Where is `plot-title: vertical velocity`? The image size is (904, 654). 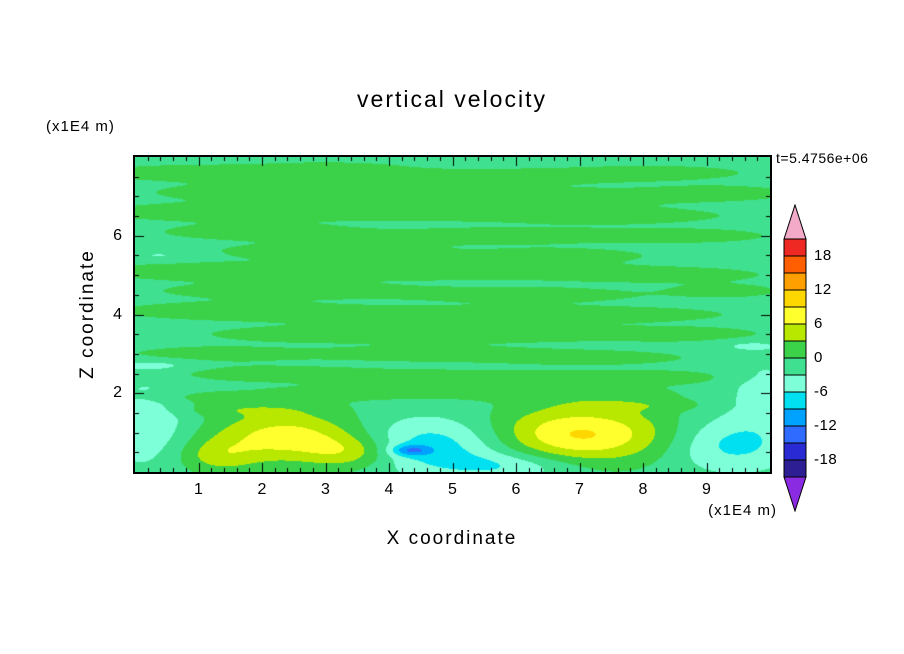 plot-title: vertical velocity is located at coordinates (452, 99).